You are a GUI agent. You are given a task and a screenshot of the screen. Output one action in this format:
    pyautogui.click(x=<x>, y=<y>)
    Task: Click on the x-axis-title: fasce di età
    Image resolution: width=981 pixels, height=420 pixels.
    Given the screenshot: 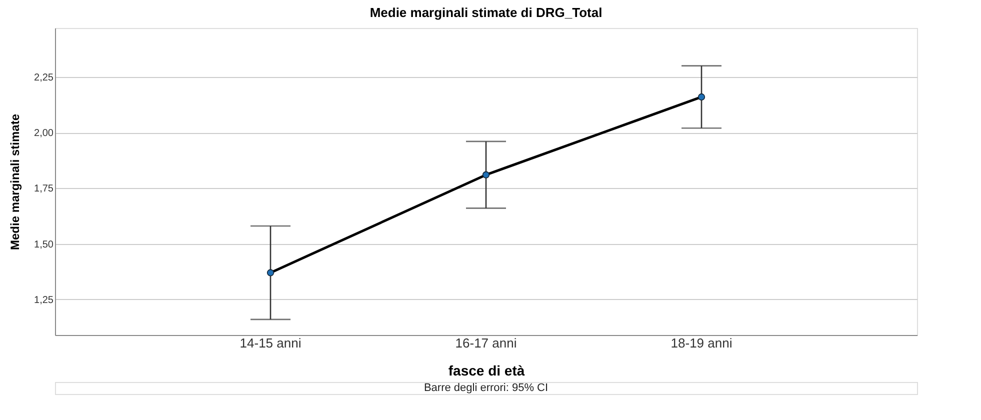 What is the action you would take?
    pyautogui.click(x=486, y=370)
    